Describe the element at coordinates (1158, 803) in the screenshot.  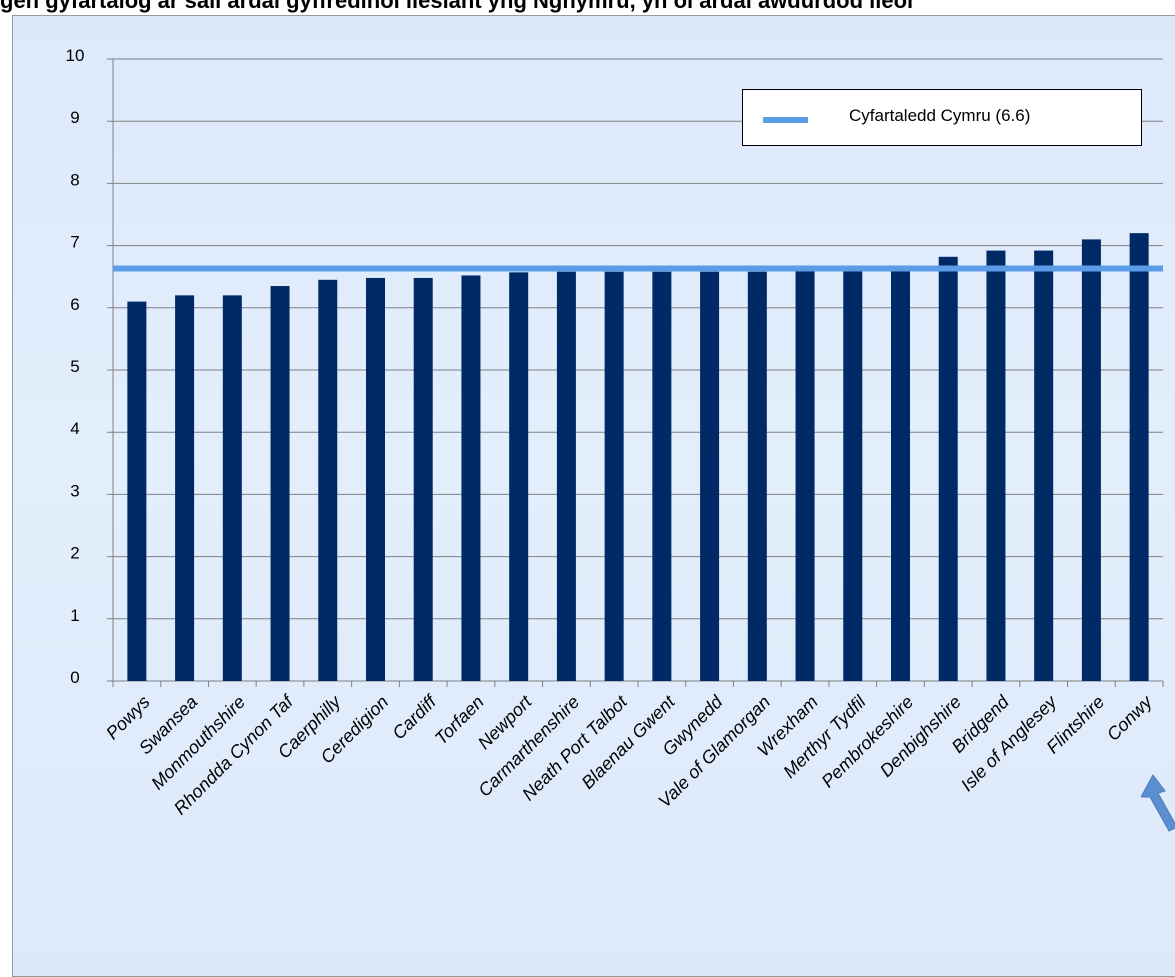
I see `pointer-arrow-icon` at that location.